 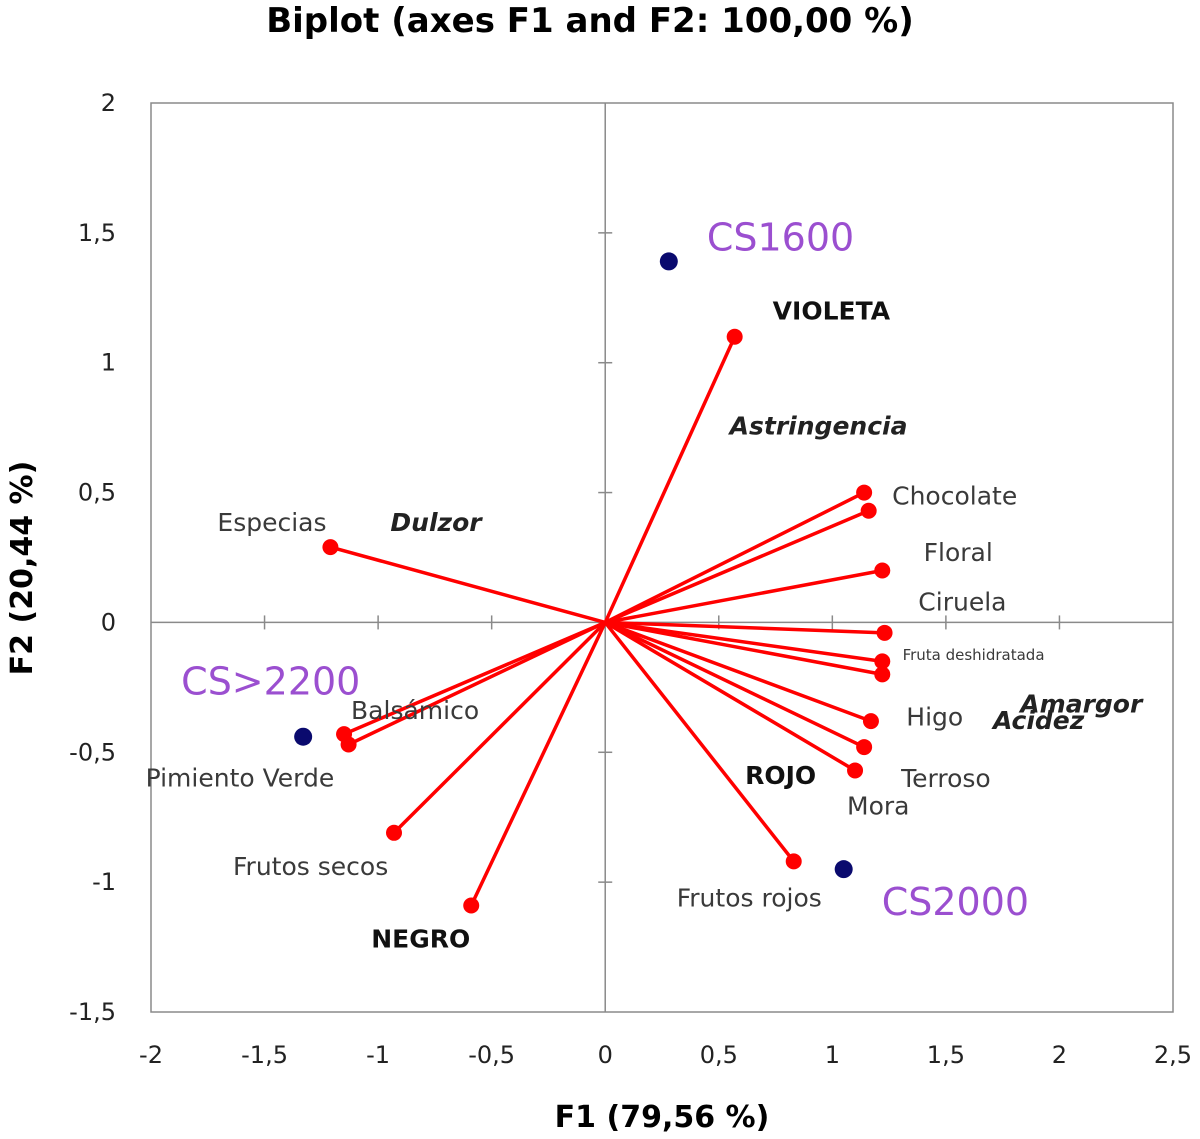 What do you see at coordinates (415, 710) in the screenshot?
I see `variable-label: Balsámico` at bounding box center [415, 710].